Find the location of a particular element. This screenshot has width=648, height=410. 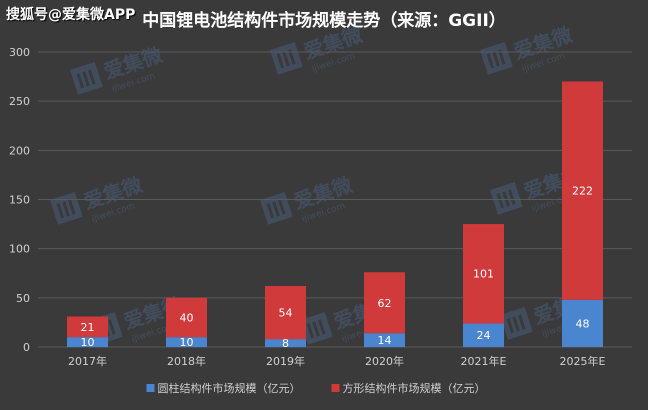

data-label: 14 is located at coordinates (385, 340).